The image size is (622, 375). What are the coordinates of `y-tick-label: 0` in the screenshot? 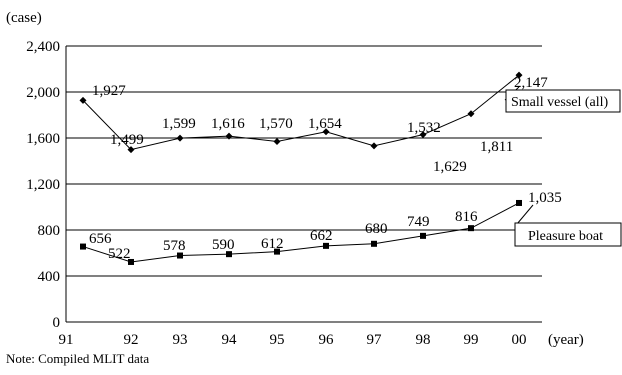 It's located at (57, 323).